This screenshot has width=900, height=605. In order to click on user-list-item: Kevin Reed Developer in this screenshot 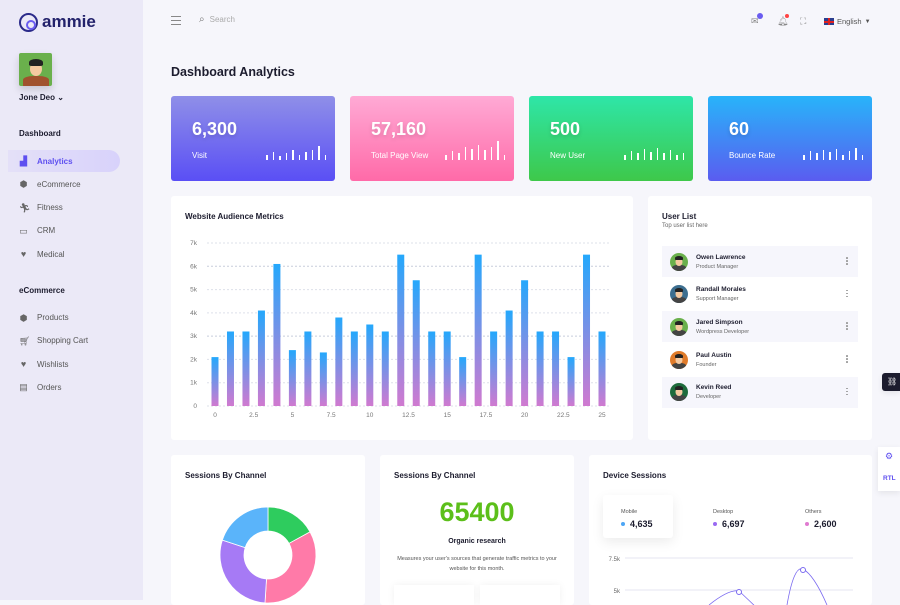, I will do `click(760, 392)`.